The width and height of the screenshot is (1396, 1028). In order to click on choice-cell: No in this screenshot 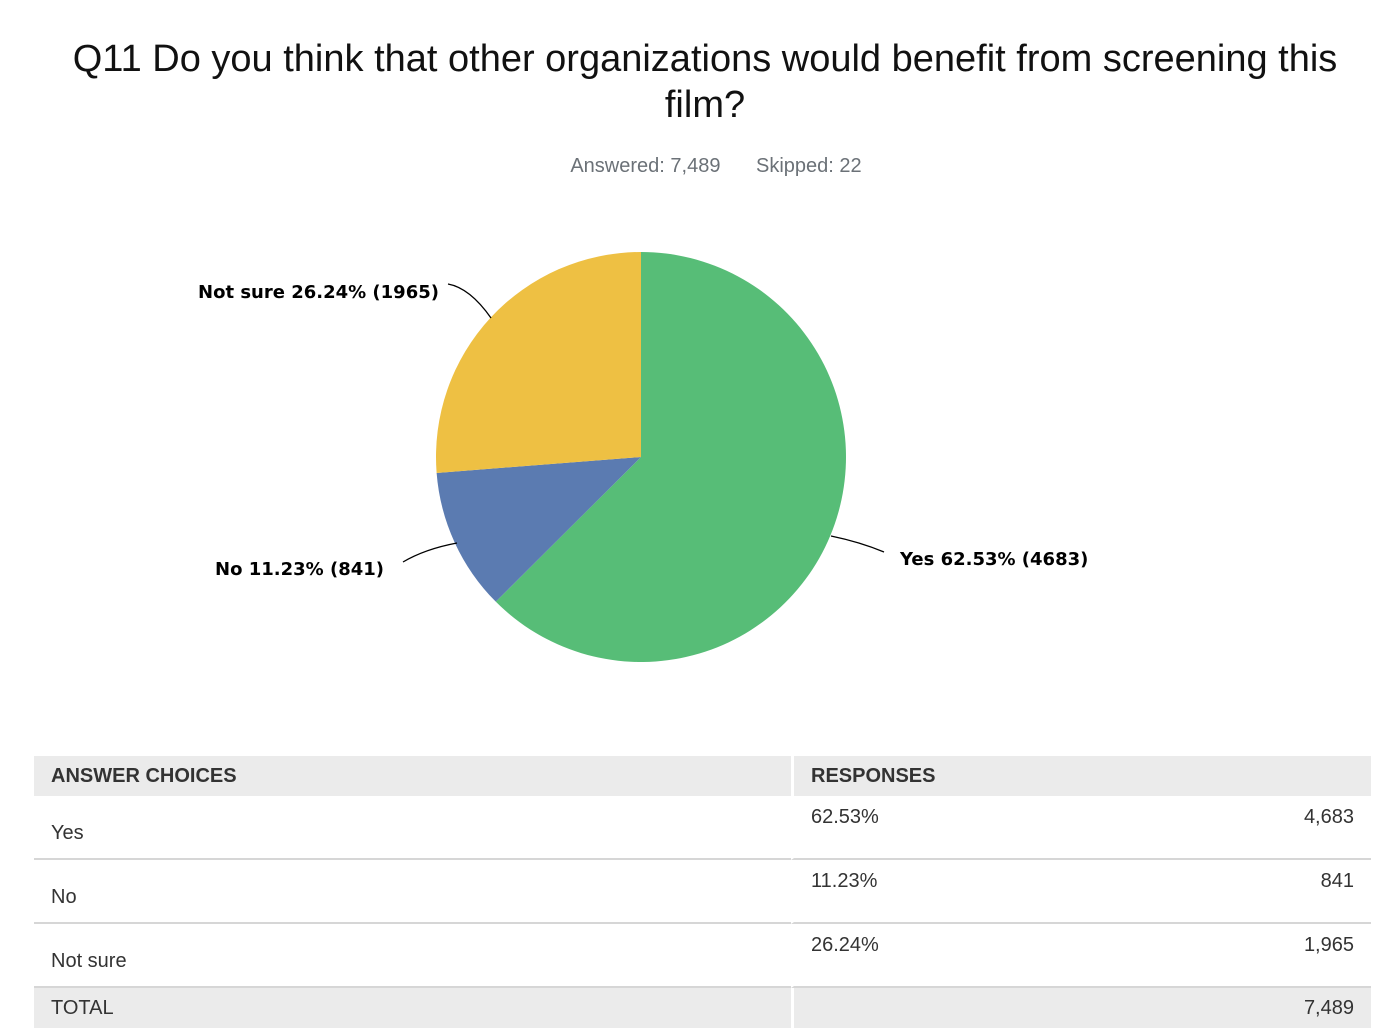, I will do `click(412, 892)`.